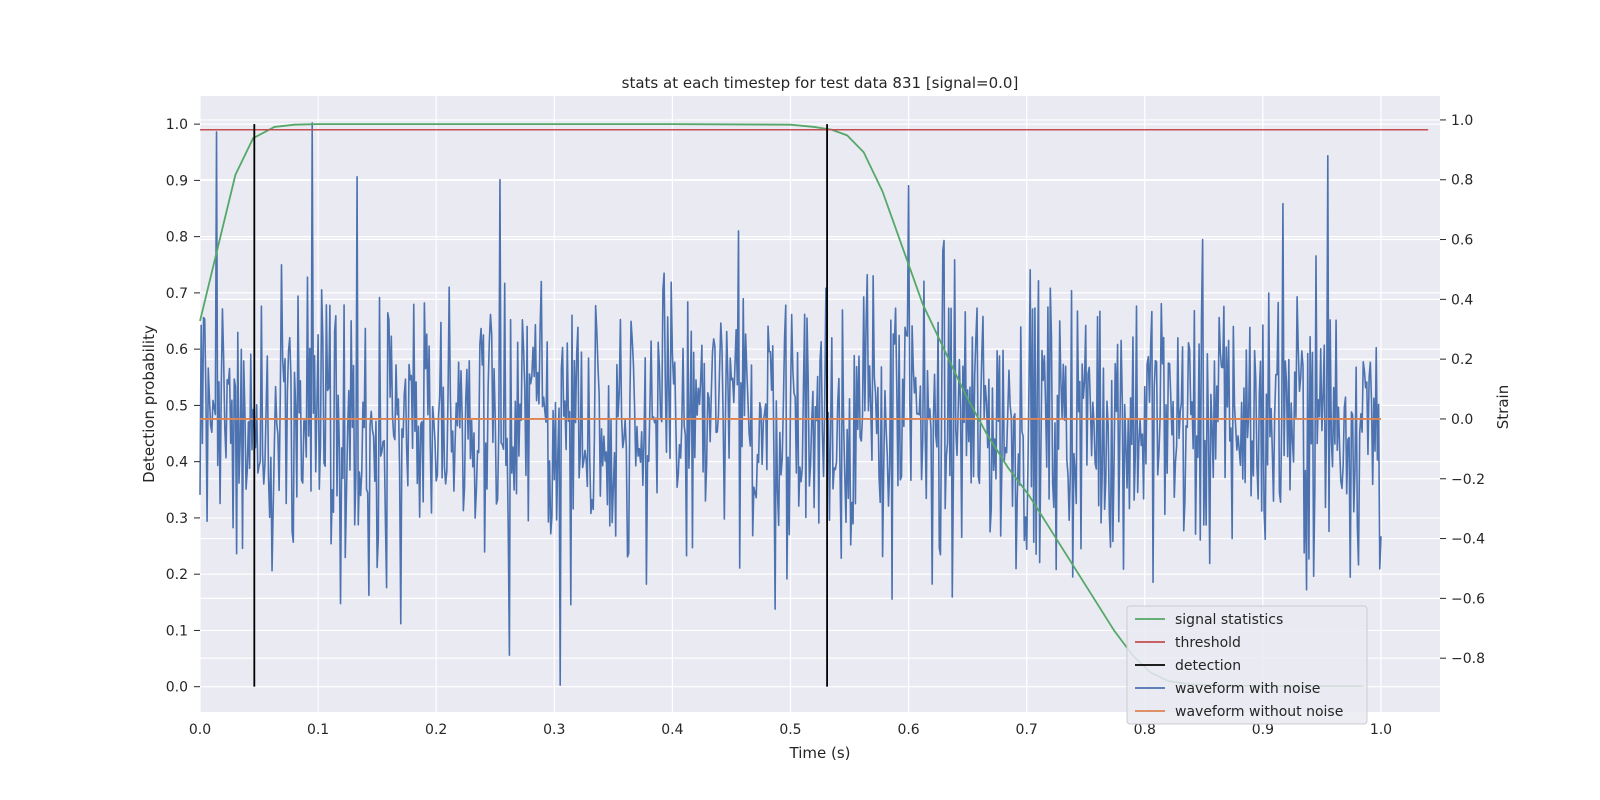  What do you see at coordinates (1468, 599) in the screenshot?
I see `y-right-tick-label-1: −0.6` at bounding box center [1468, 599].